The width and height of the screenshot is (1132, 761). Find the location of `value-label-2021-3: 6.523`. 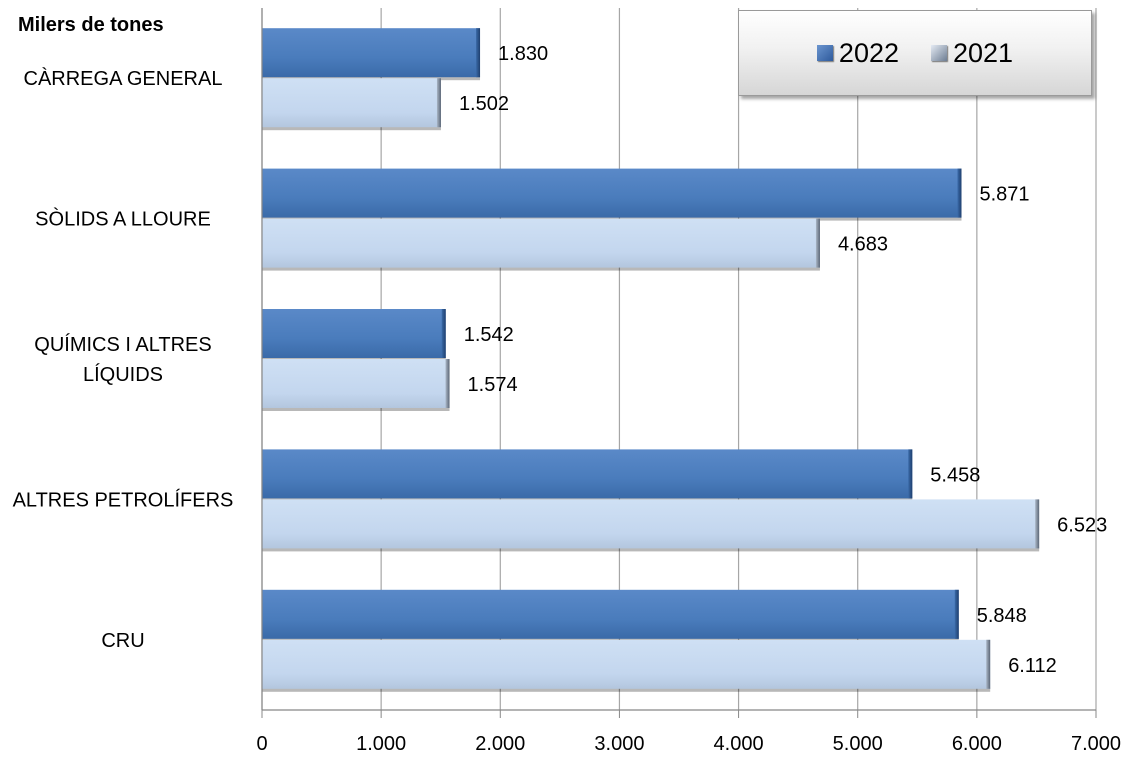

value-label-2021-3: 6.523 is located at coordinates (1082, 525).